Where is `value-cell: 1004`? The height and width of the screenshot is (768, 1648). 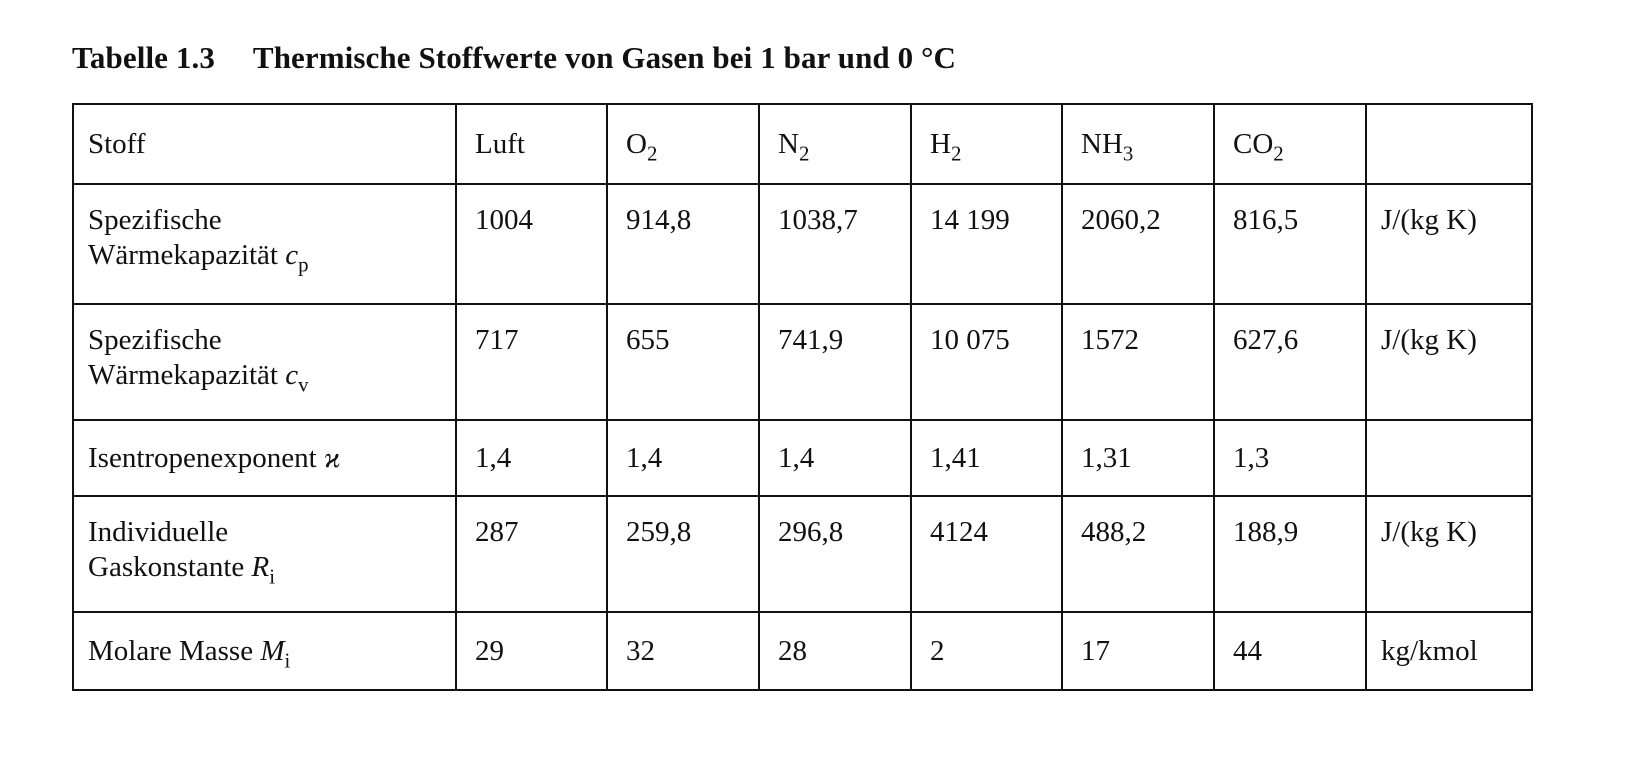
value-cell: 1004 is located at coordinates (531, 244).